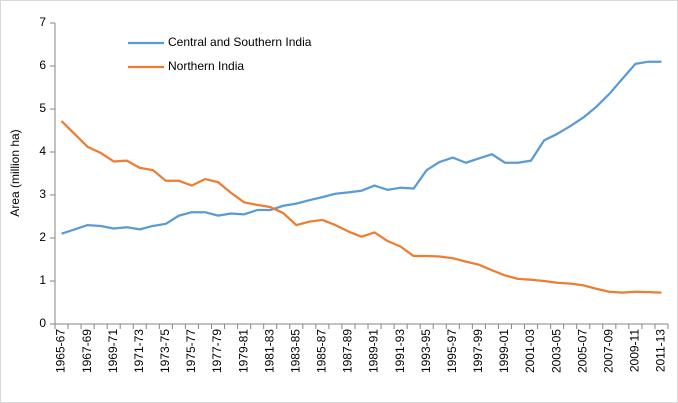 The image size is (678, 403). I want to click on x-tick-label: 2009-11, so click(635, 350).